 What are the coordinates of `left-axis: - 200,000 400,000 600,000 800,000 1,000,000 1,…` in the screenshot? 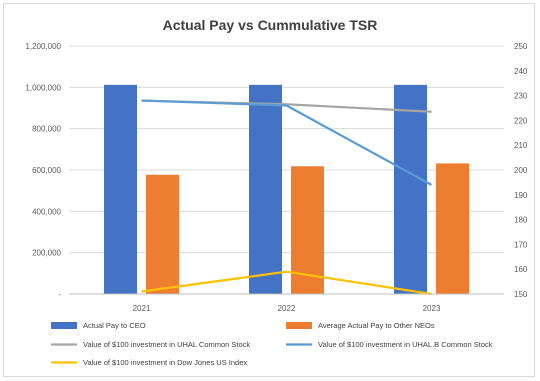 It's located at (43, 170).